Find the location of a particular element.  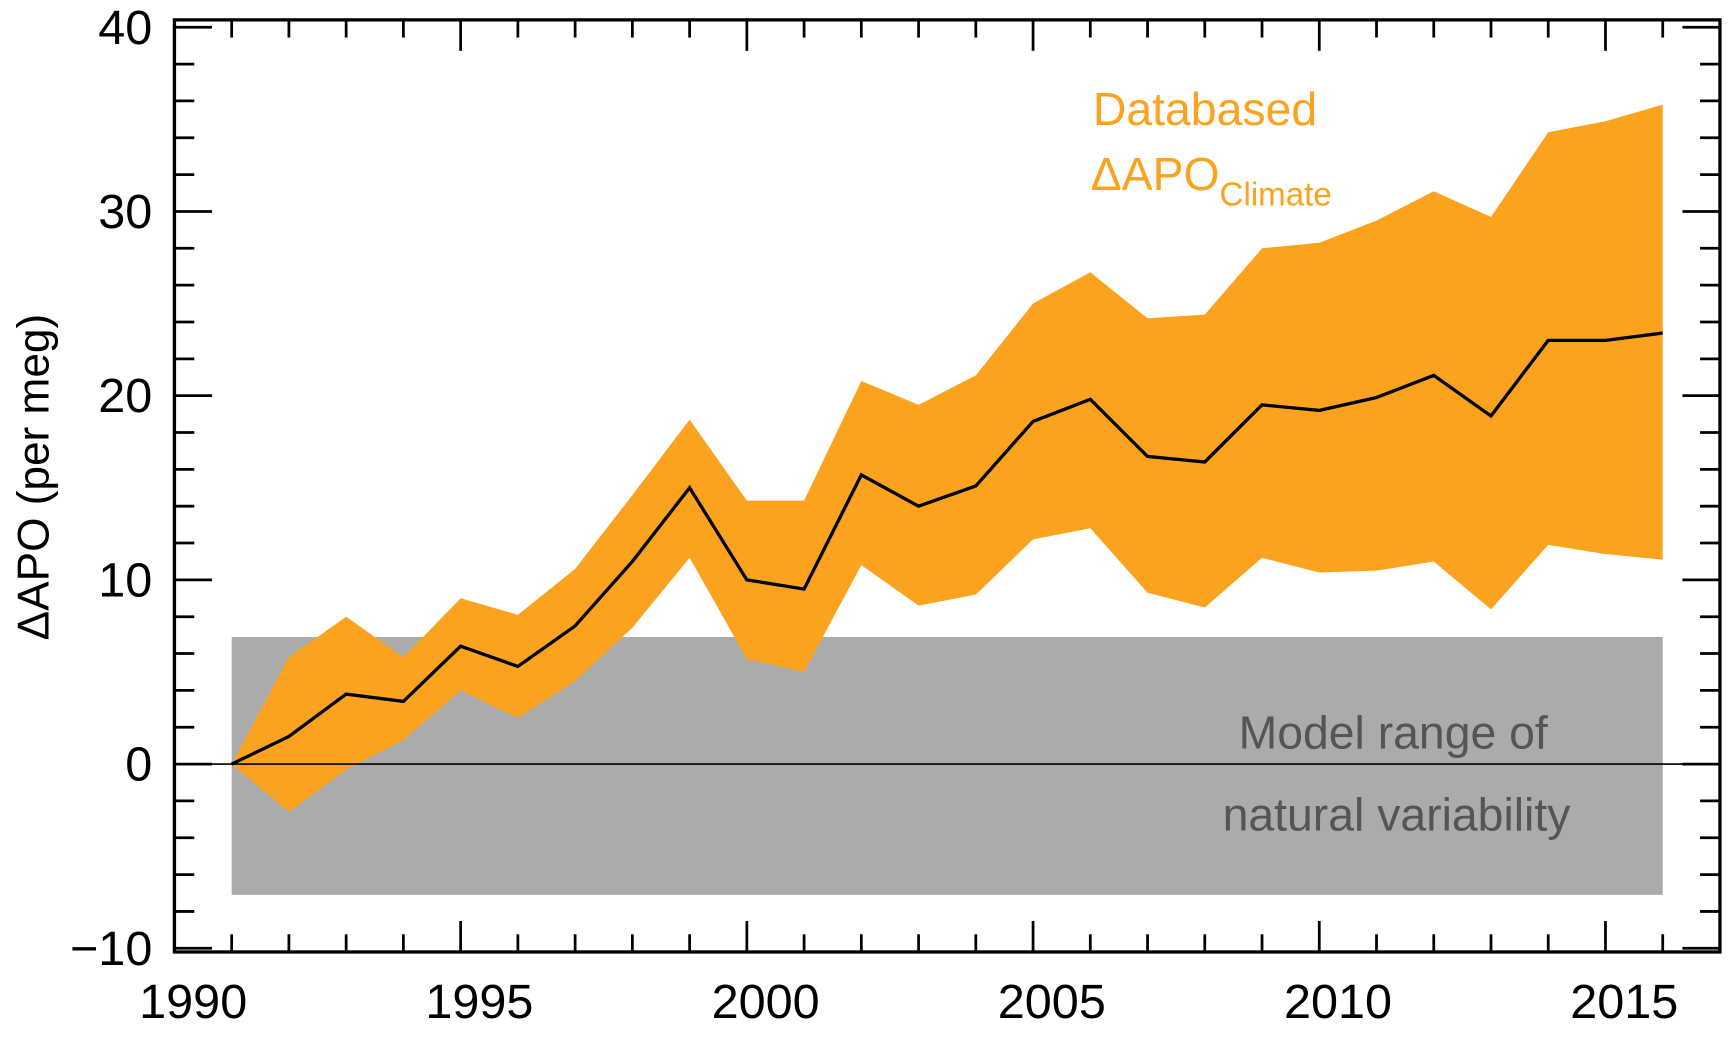

x-tick-label: 2005 is located at coordinates (1052, 1002).